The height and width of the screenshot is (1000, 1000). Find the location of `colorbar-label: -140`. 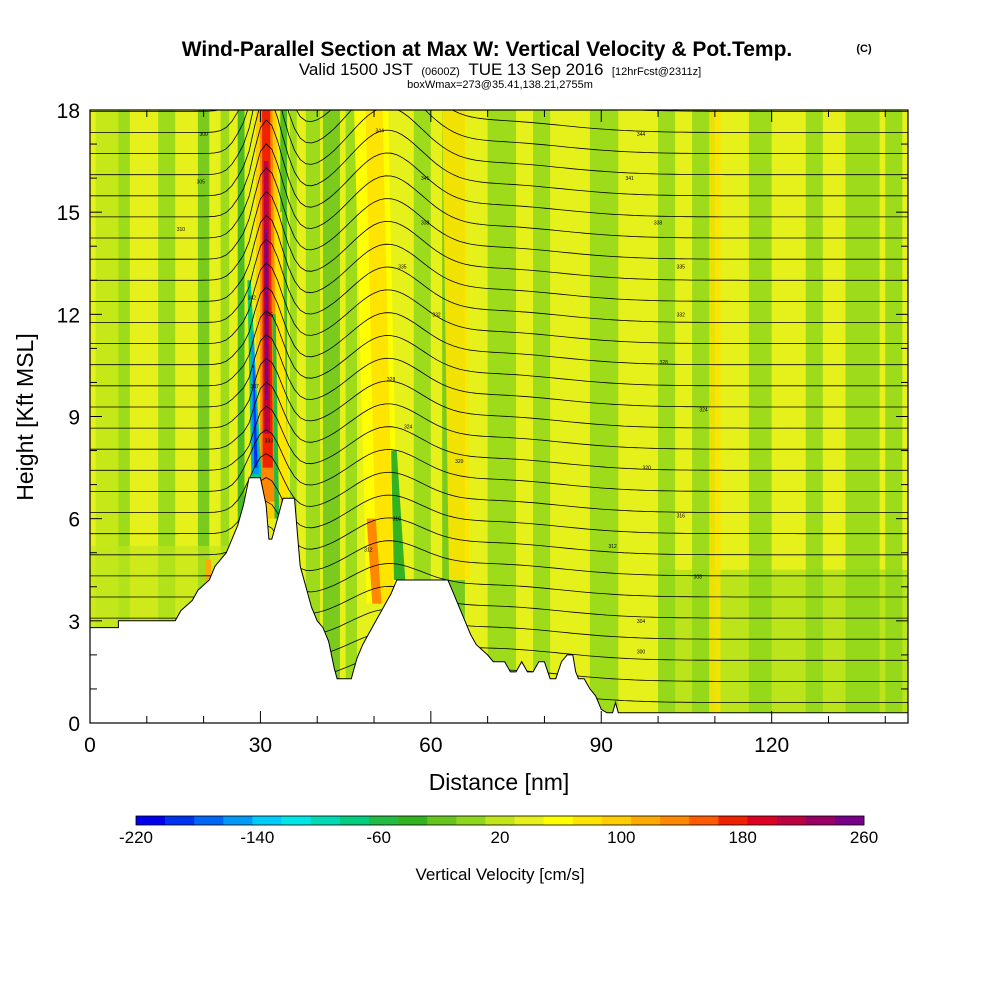

colorbar-label: -140 is located at coordinates (257, 837).